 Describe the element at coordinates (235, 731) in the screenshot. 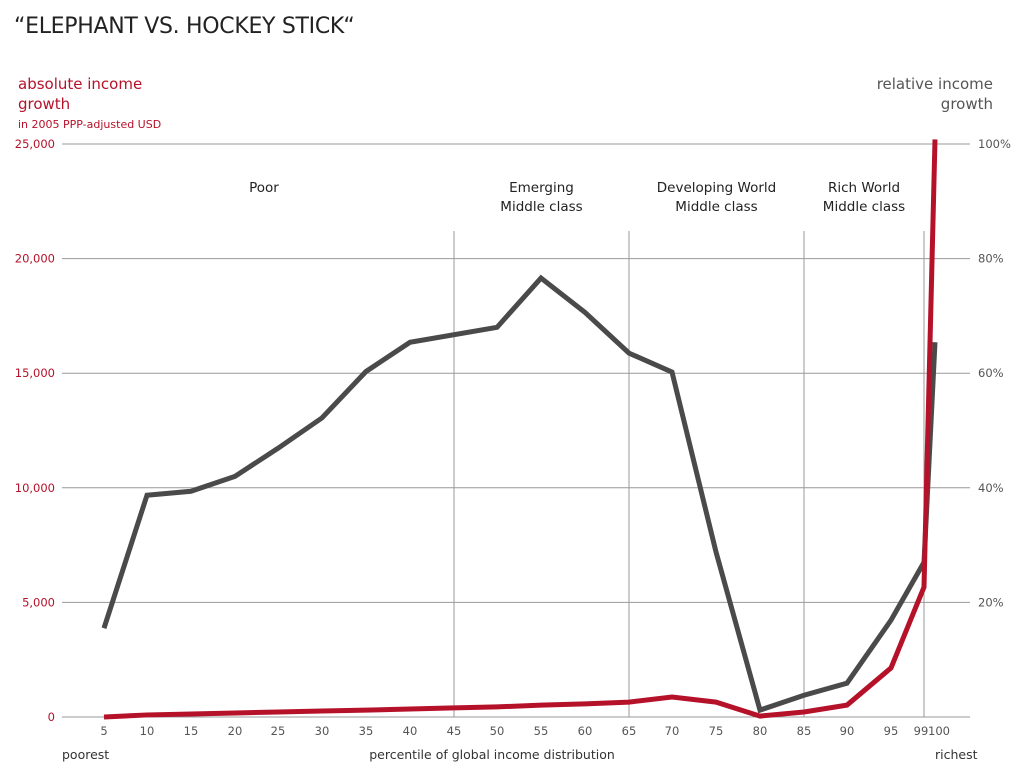

I see `x-tick-label: 20` at that location.